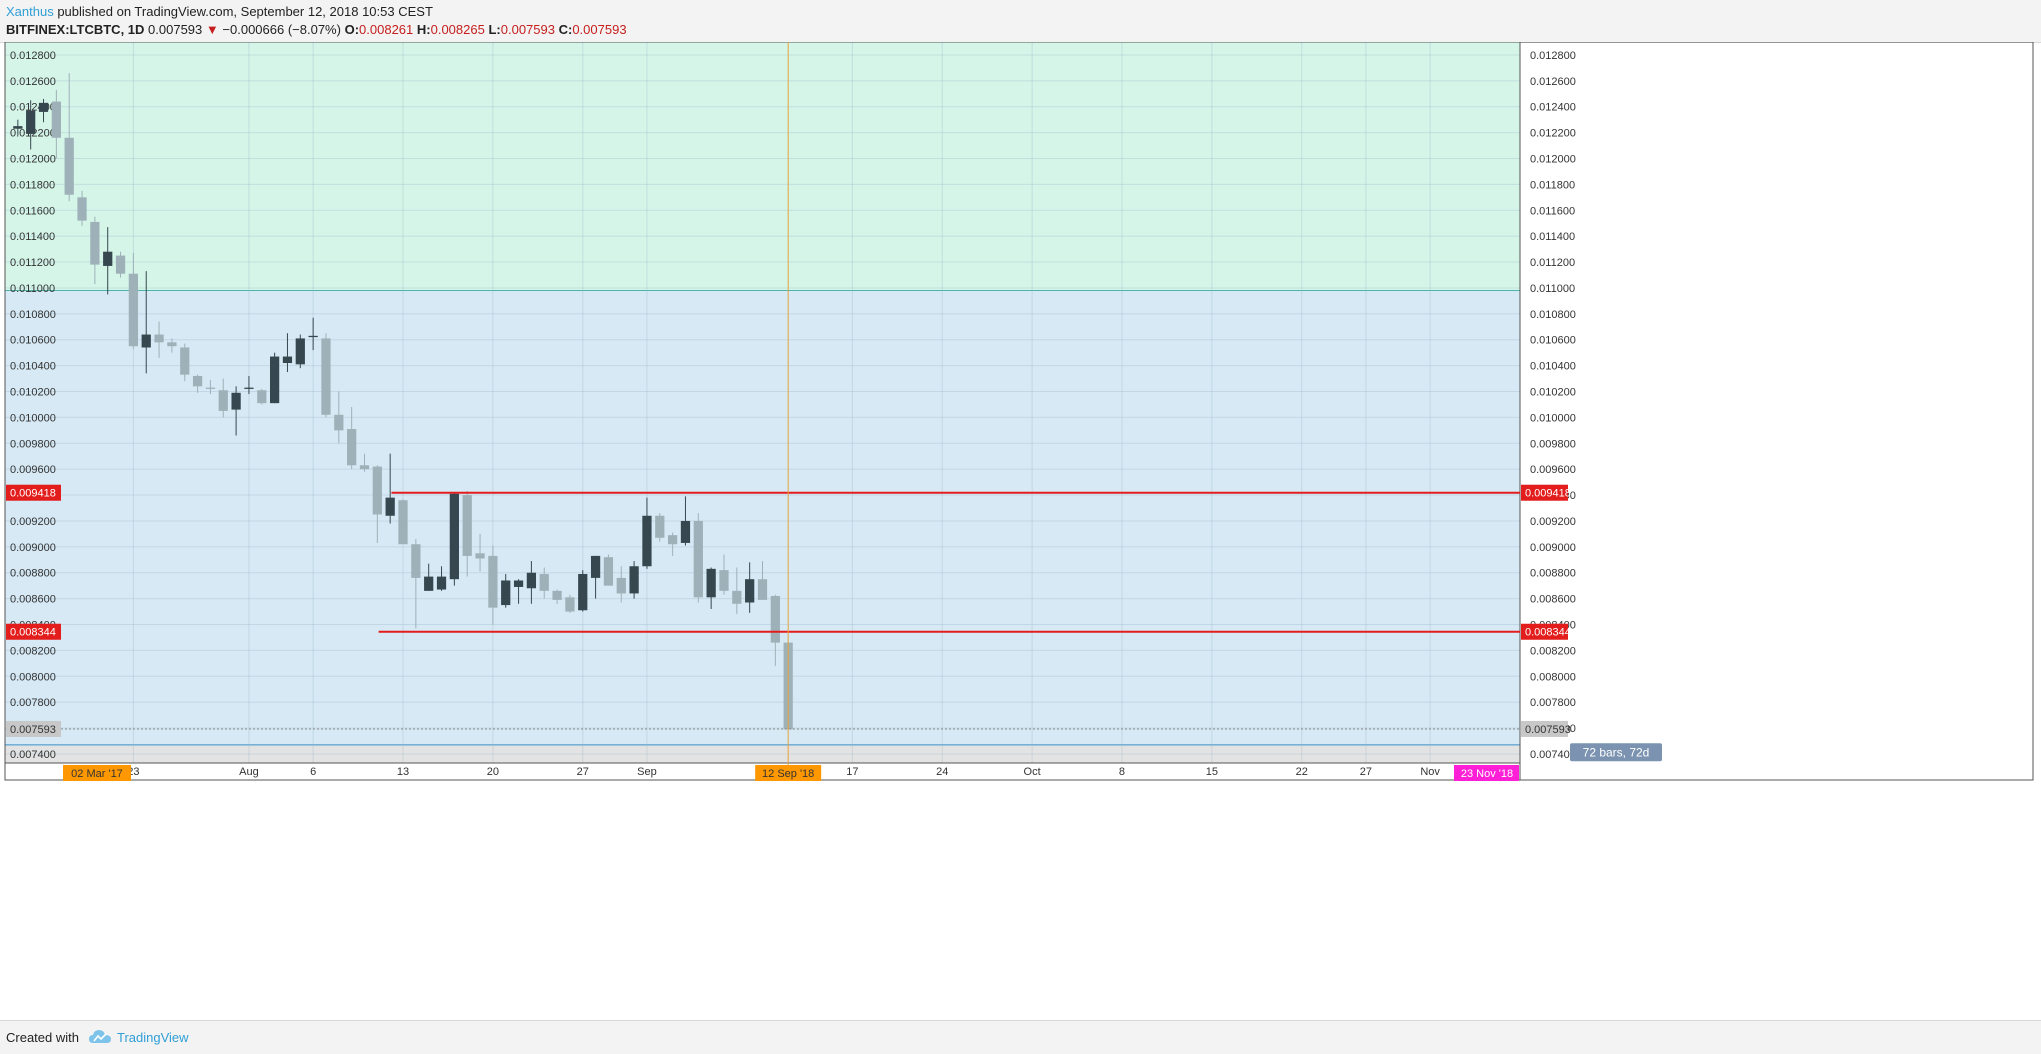  I want to click on last-price-badge-right, so click(1544, 728).